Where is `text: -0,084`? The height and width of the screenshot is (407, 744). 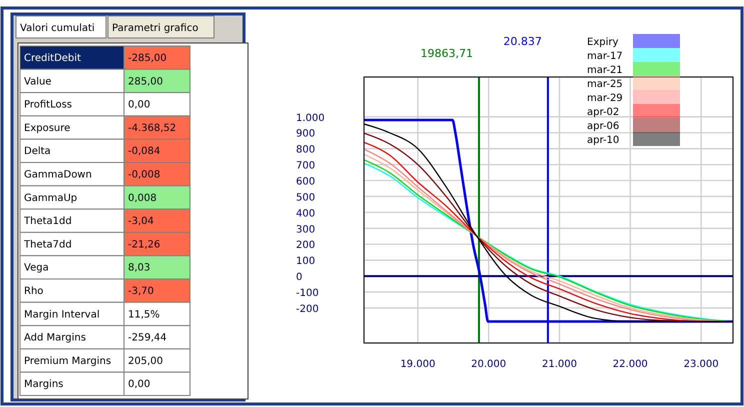
text: -0,084 is located at coordinates (144, 152).